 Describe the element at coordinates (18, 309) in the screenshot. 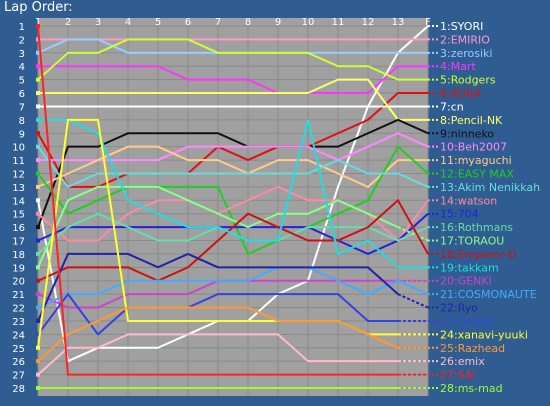

I see `y-tick-label: 22` at that location.